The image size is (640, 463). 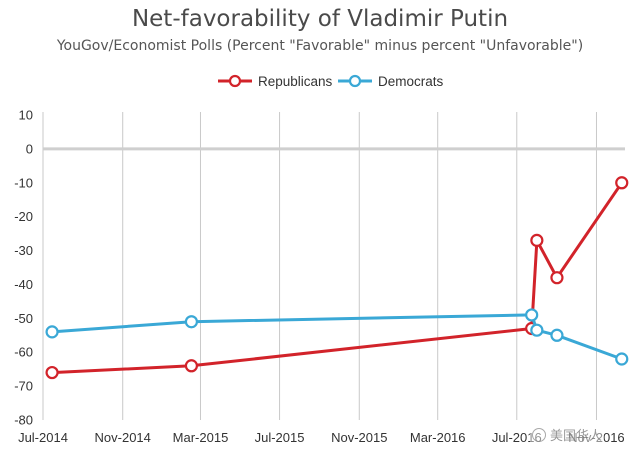 What do you see at coordinates (320, 19) in the screenshot?
I see `chart-title: Net-favorability of Vladimir Putin` at bounding box center [320, 19].